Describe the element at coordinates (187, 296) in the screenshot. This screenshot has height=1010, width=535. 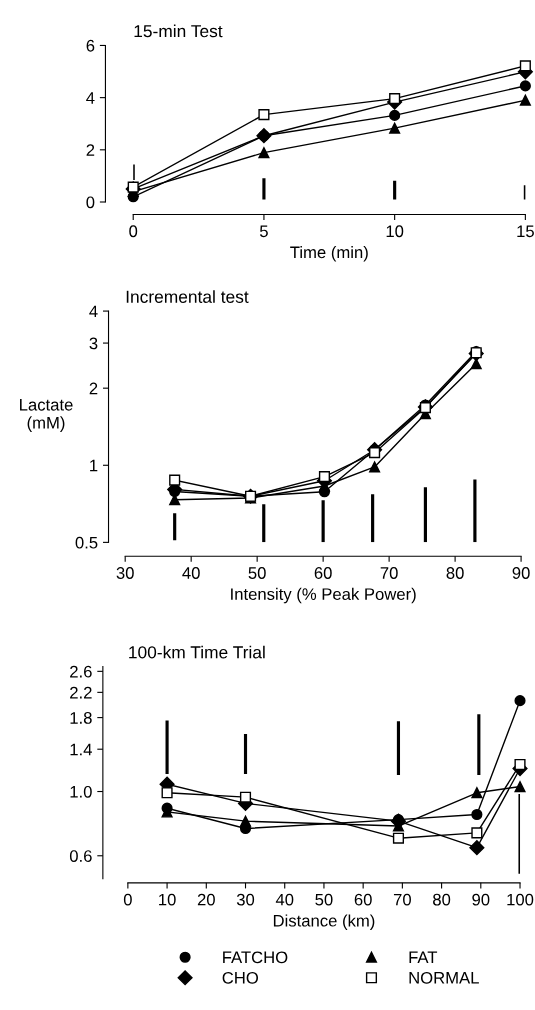
I see `chart-title: Incremental test` at that location.